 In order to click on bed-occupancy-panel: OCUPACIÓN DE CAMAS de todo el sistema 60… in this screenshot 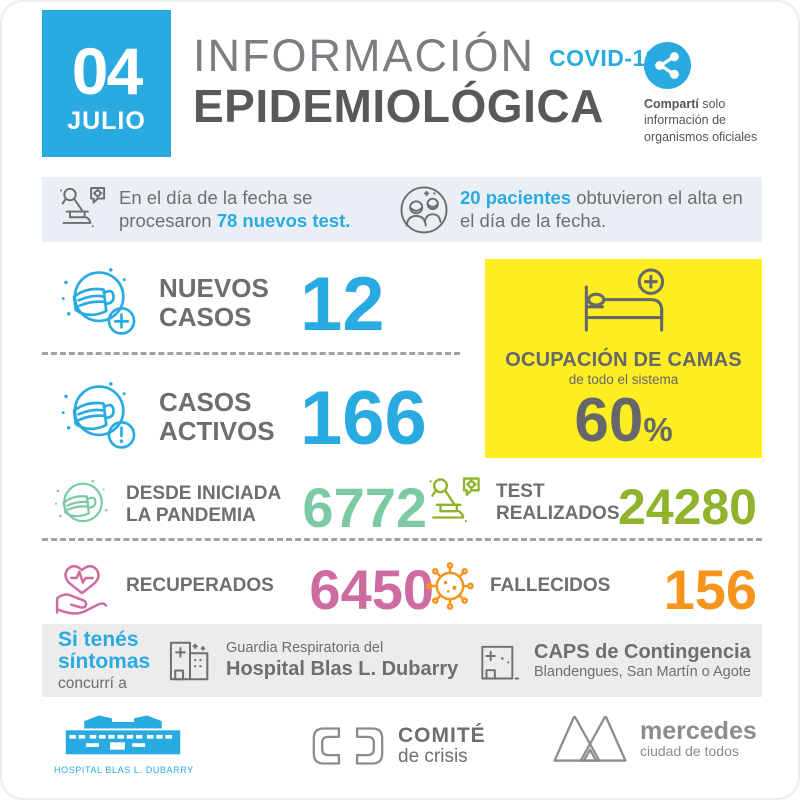, I will do `click(623, 358)`.